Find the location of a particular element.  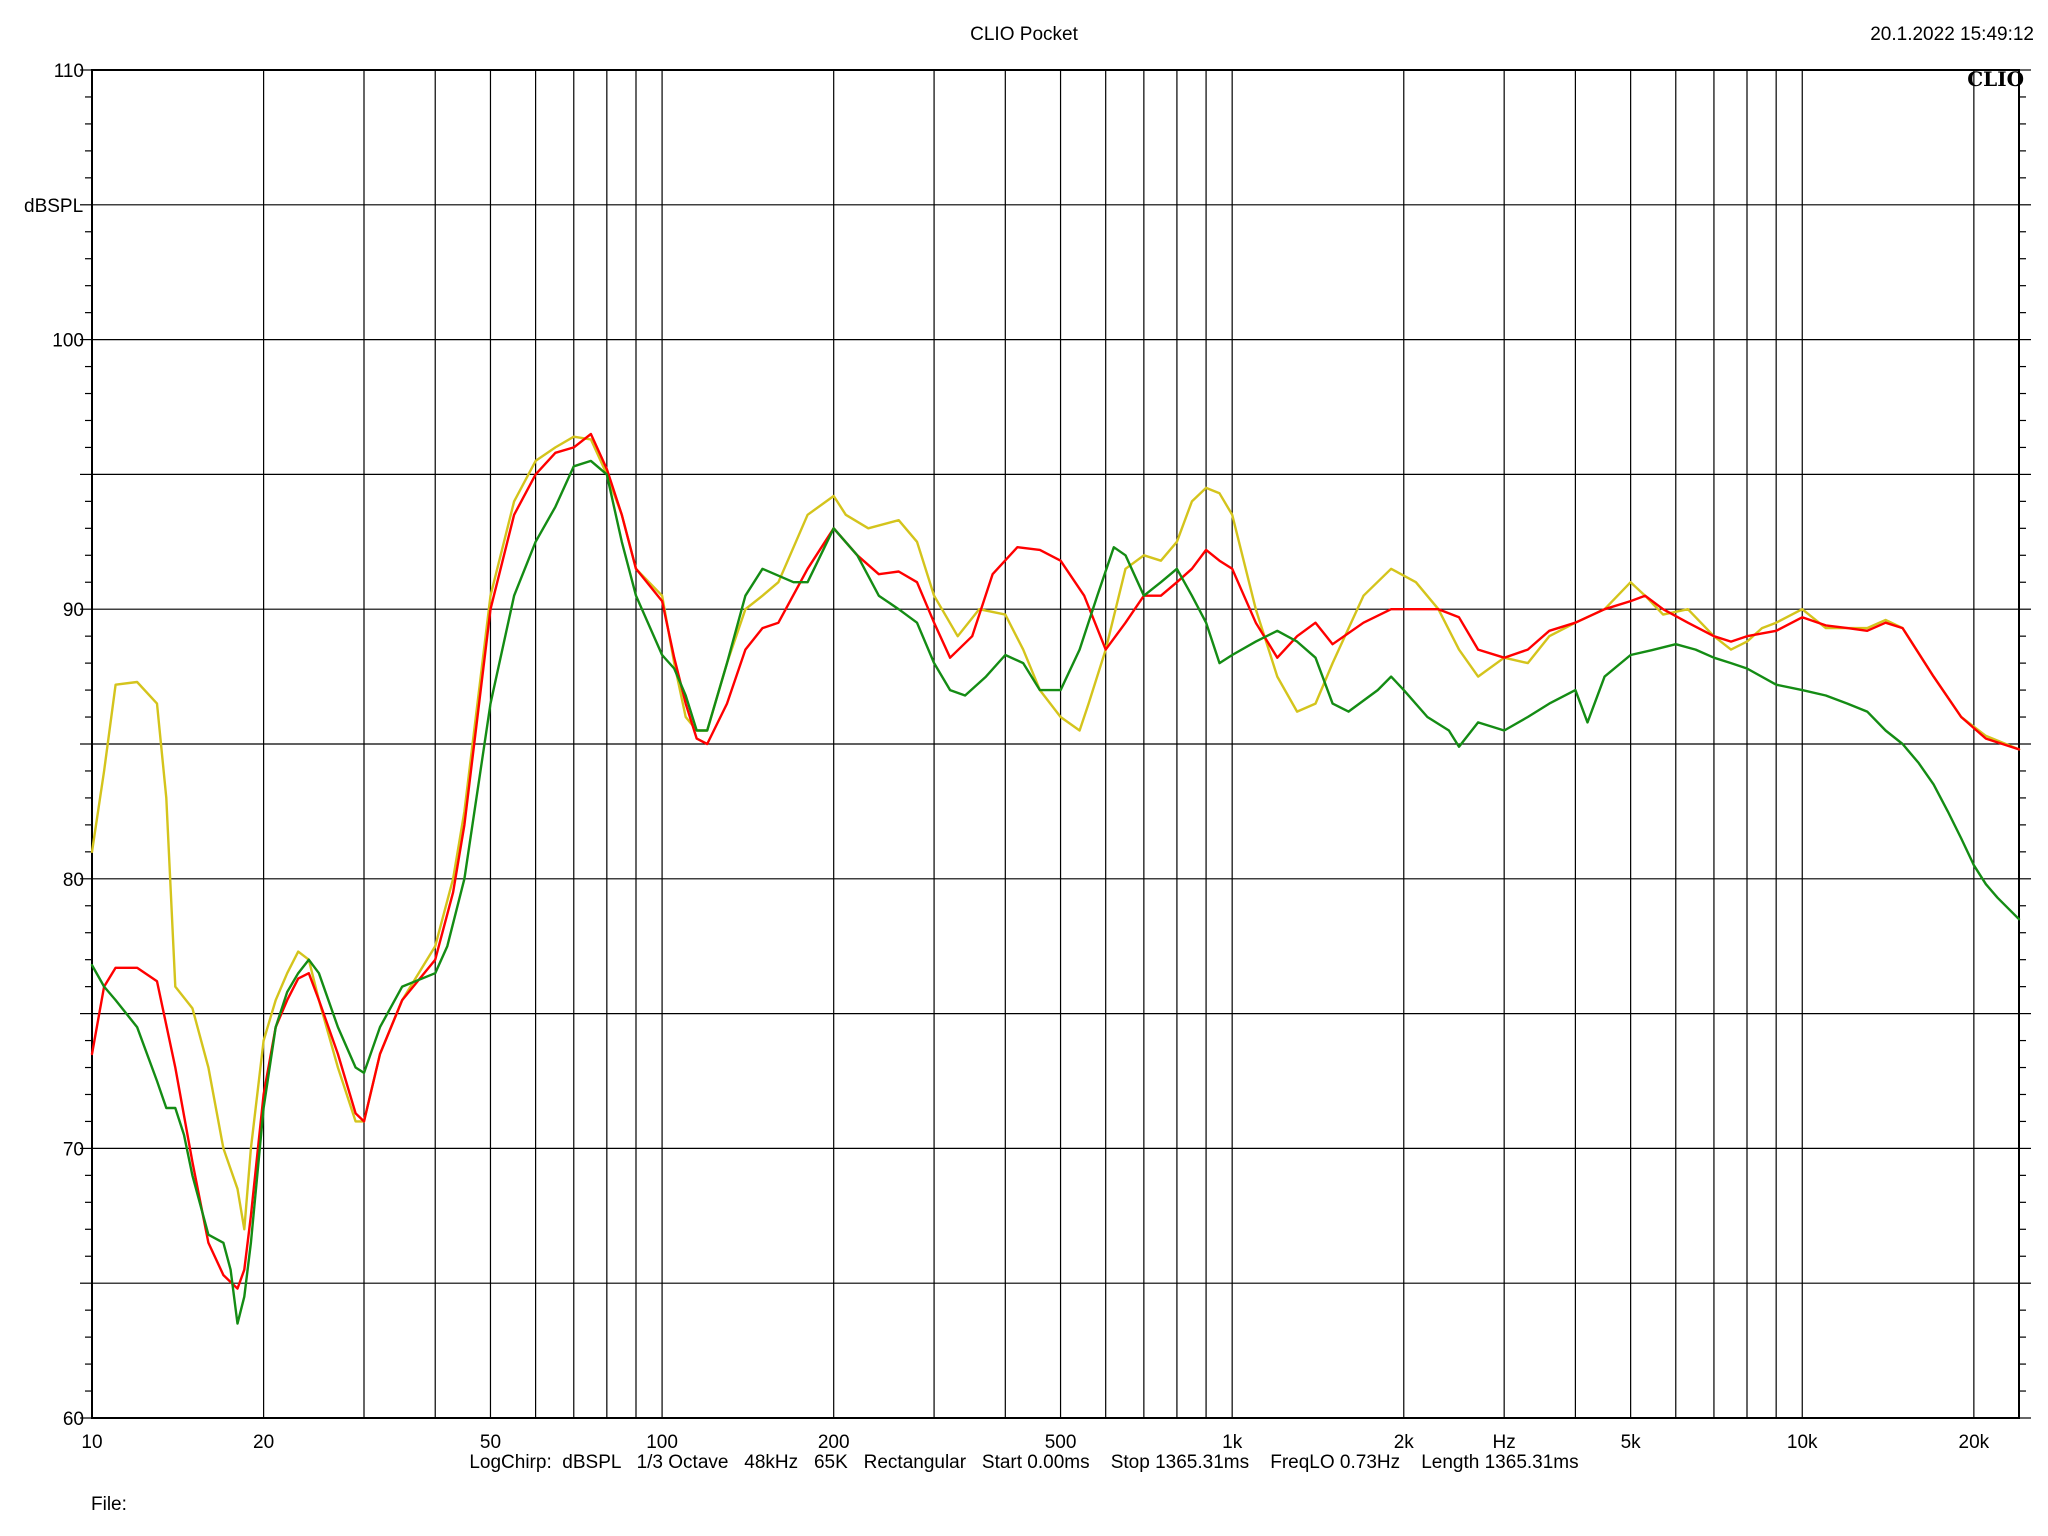

y-tick-label: 60 is located at coordinates (73, 1419).